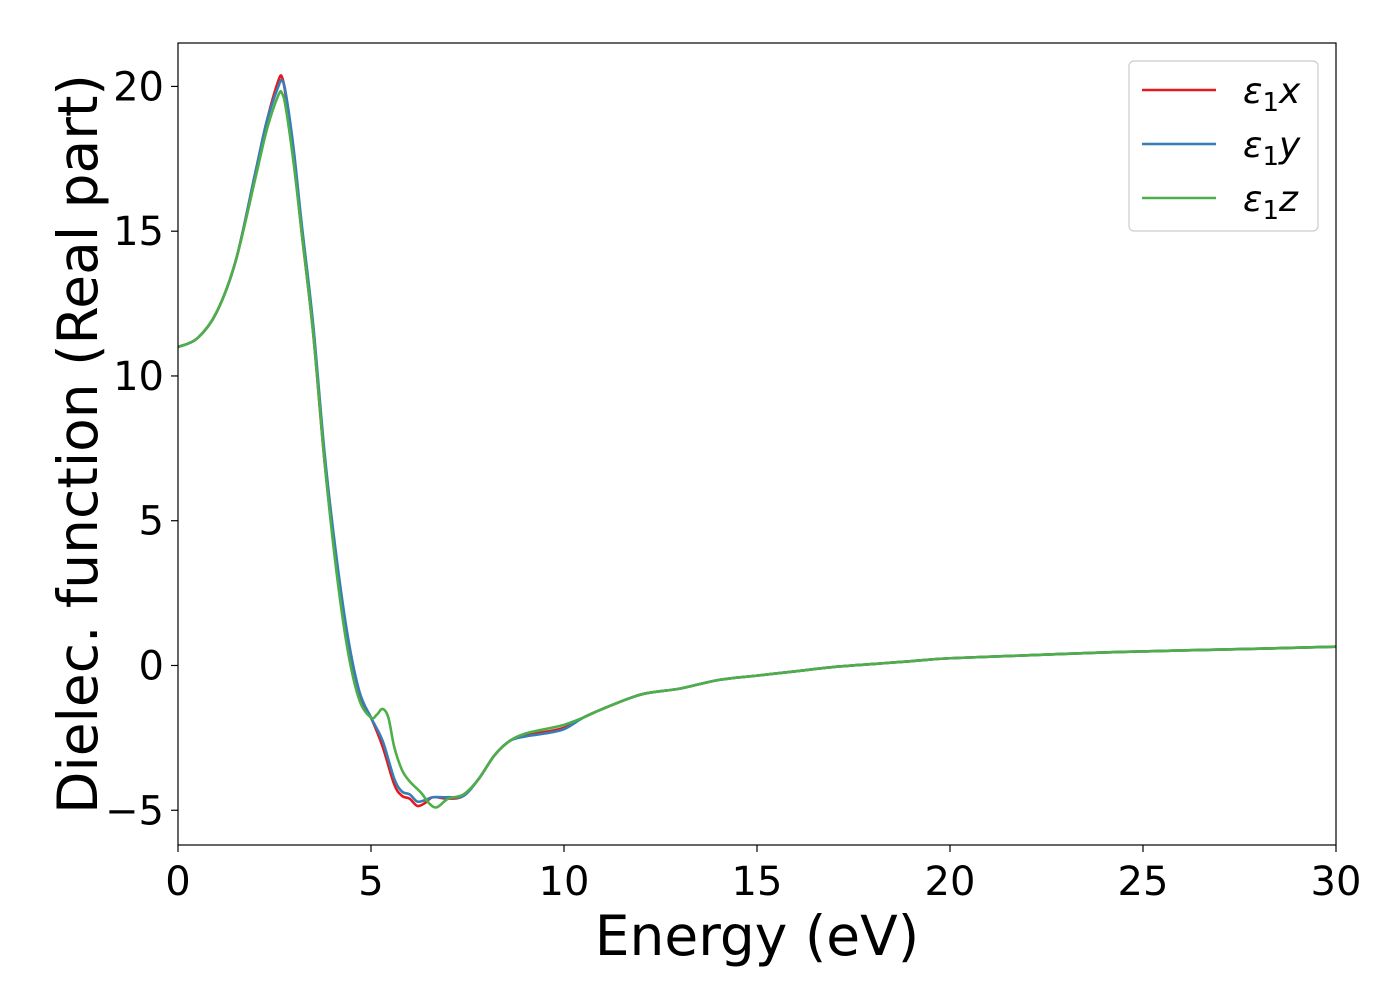  What do you see at coordinates (141, 449) in the screenshot?
I see `y-axis: −5 0 5 10 15 20` at bounding box center [141, 449].